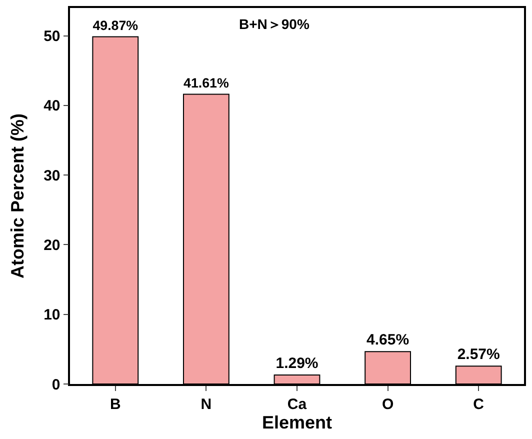 The height and width of the screenshot is (439, 532). I want to click on x-tick-label: N, so click(206, 404).